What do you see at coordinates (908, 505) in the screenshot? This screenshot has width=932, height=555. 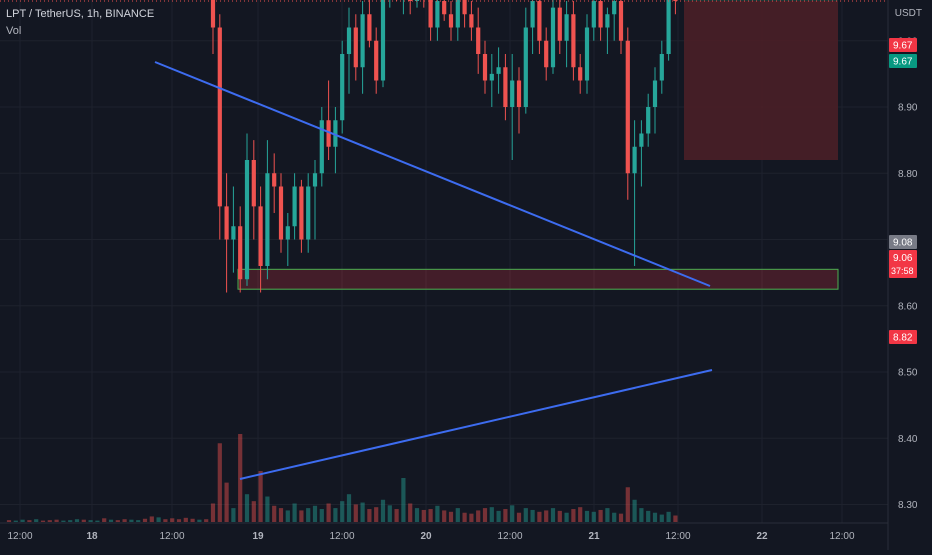 I see `y-tick-label: 8.30` at bounding box center [908, 505].